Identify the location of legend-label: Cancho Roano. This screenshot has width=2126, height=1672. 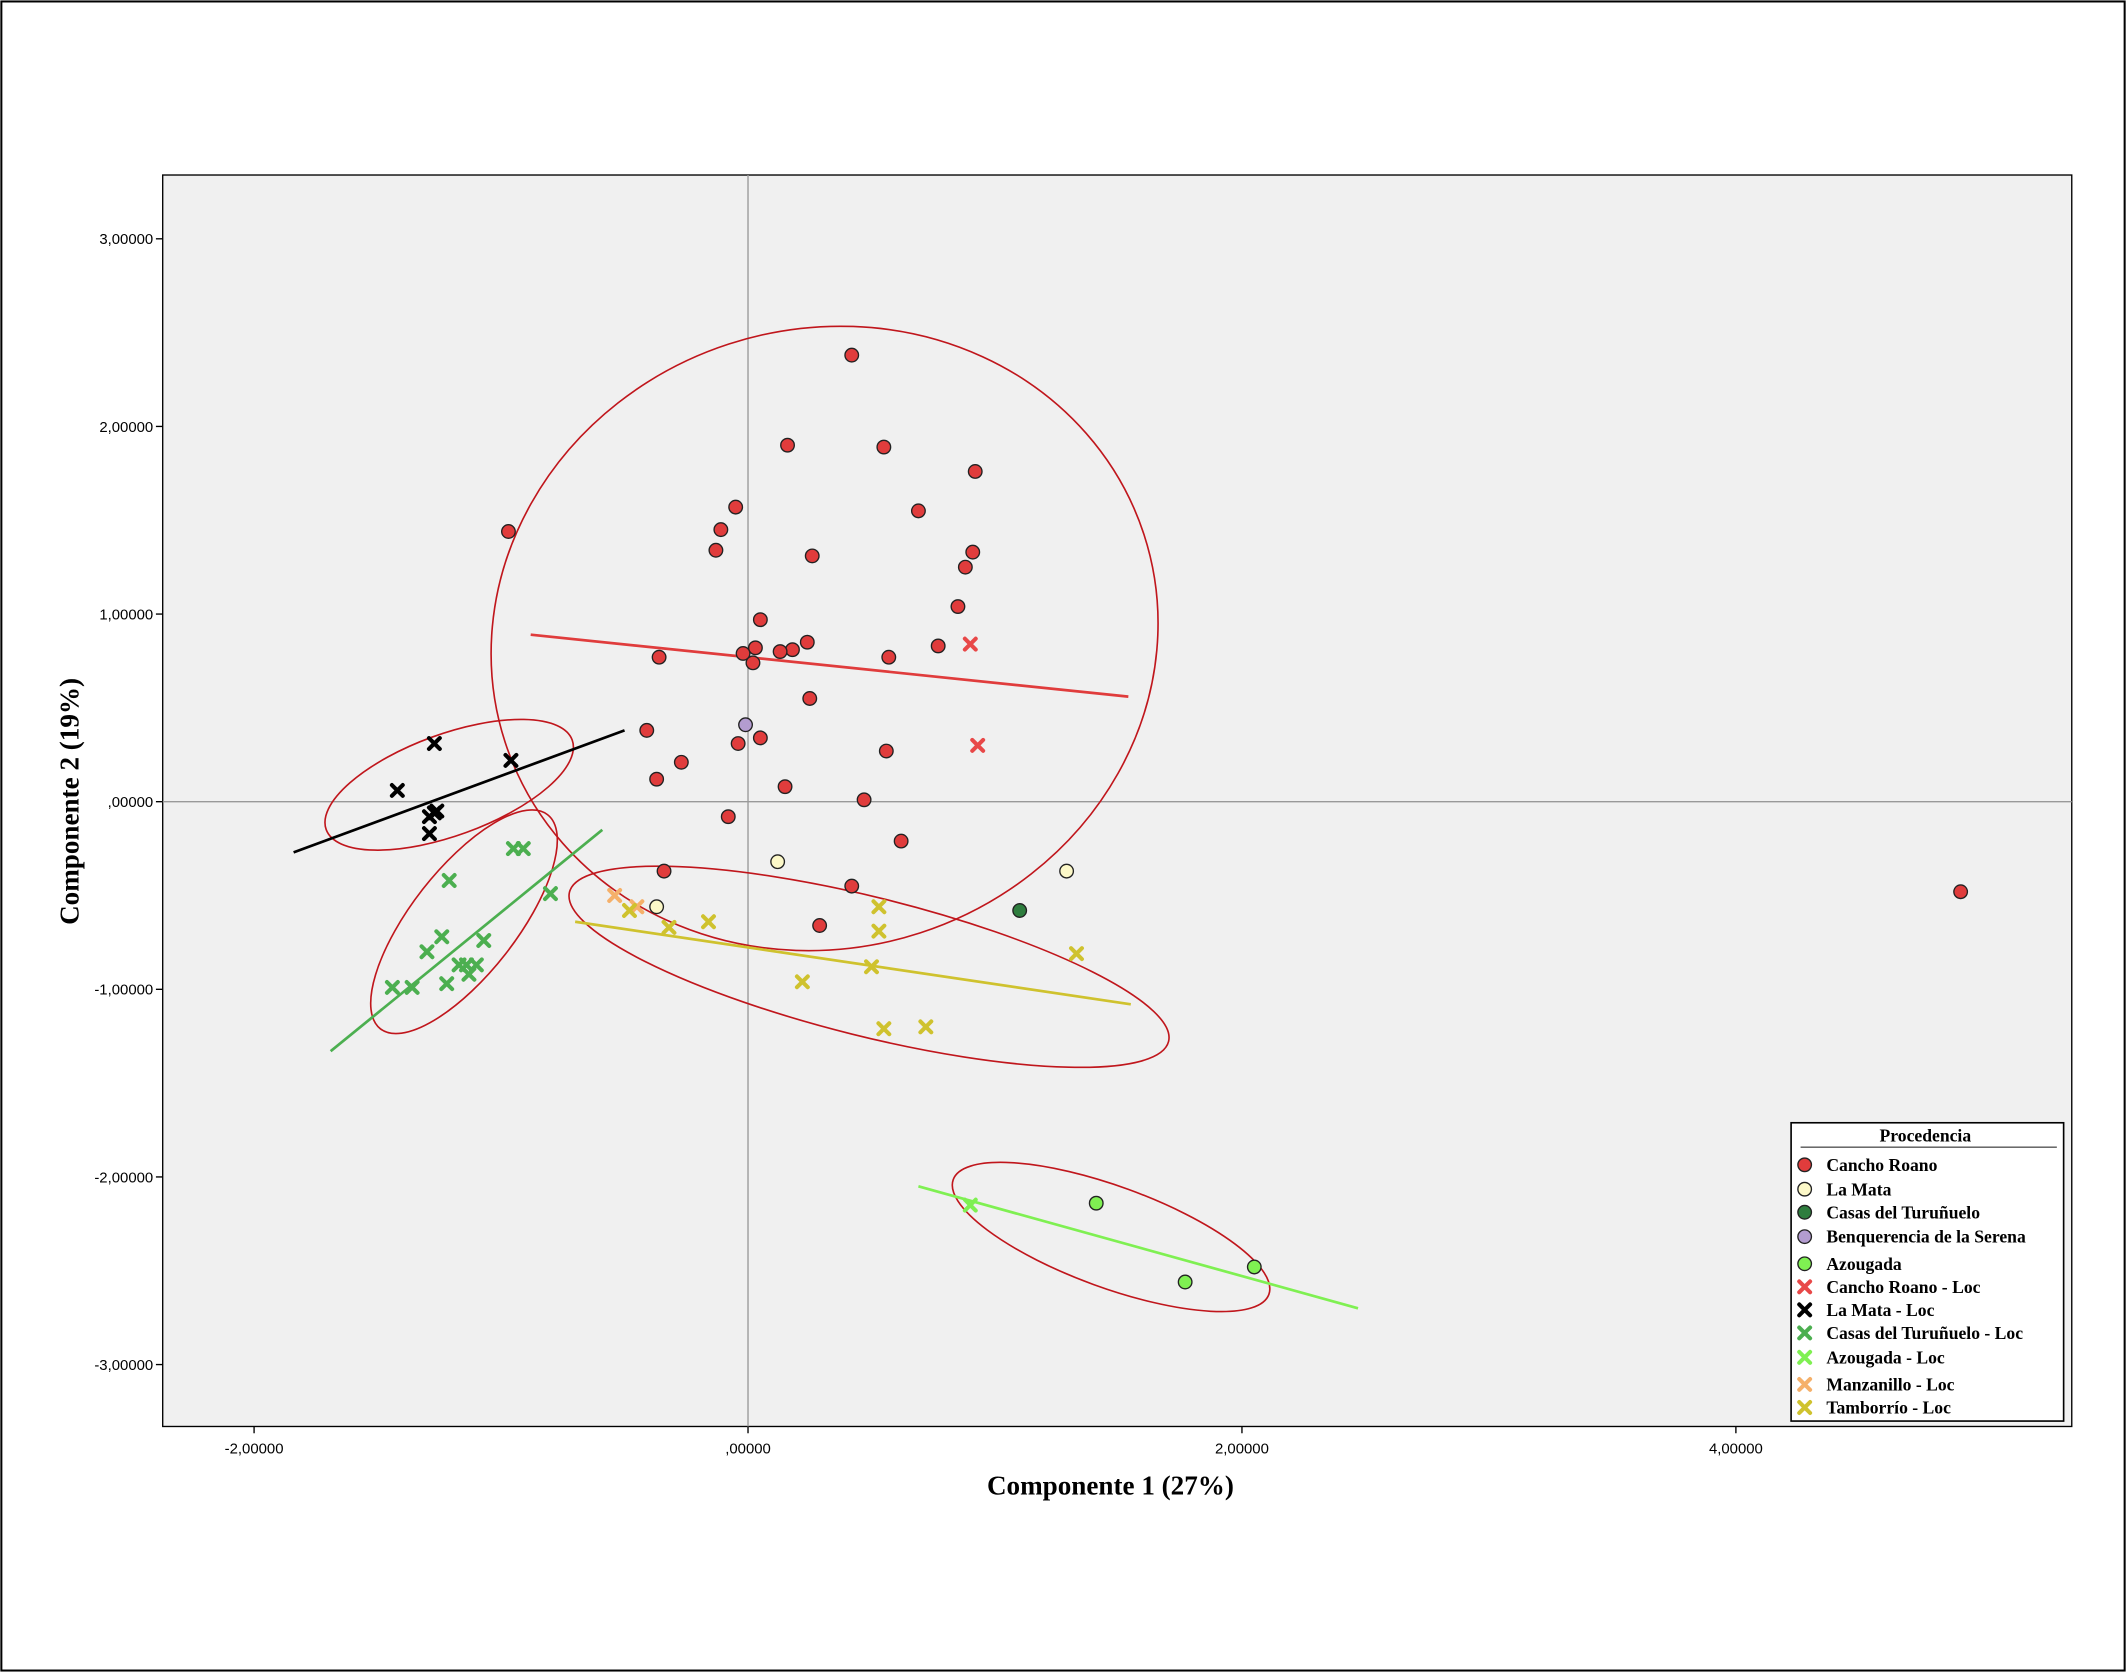
(1881, 1165).